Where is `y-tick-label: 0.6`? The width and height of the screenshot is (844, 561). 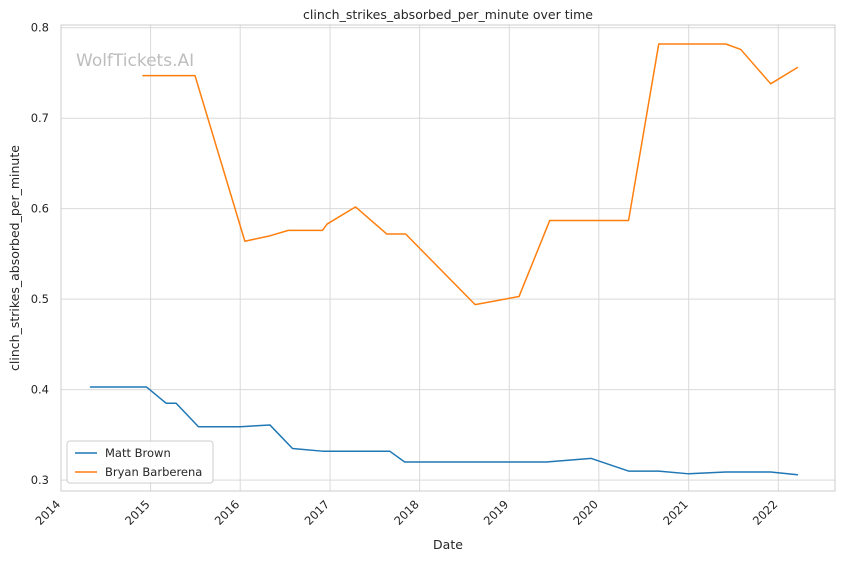
y-tick-label: 0.6 is located at coordinates (40, 209).